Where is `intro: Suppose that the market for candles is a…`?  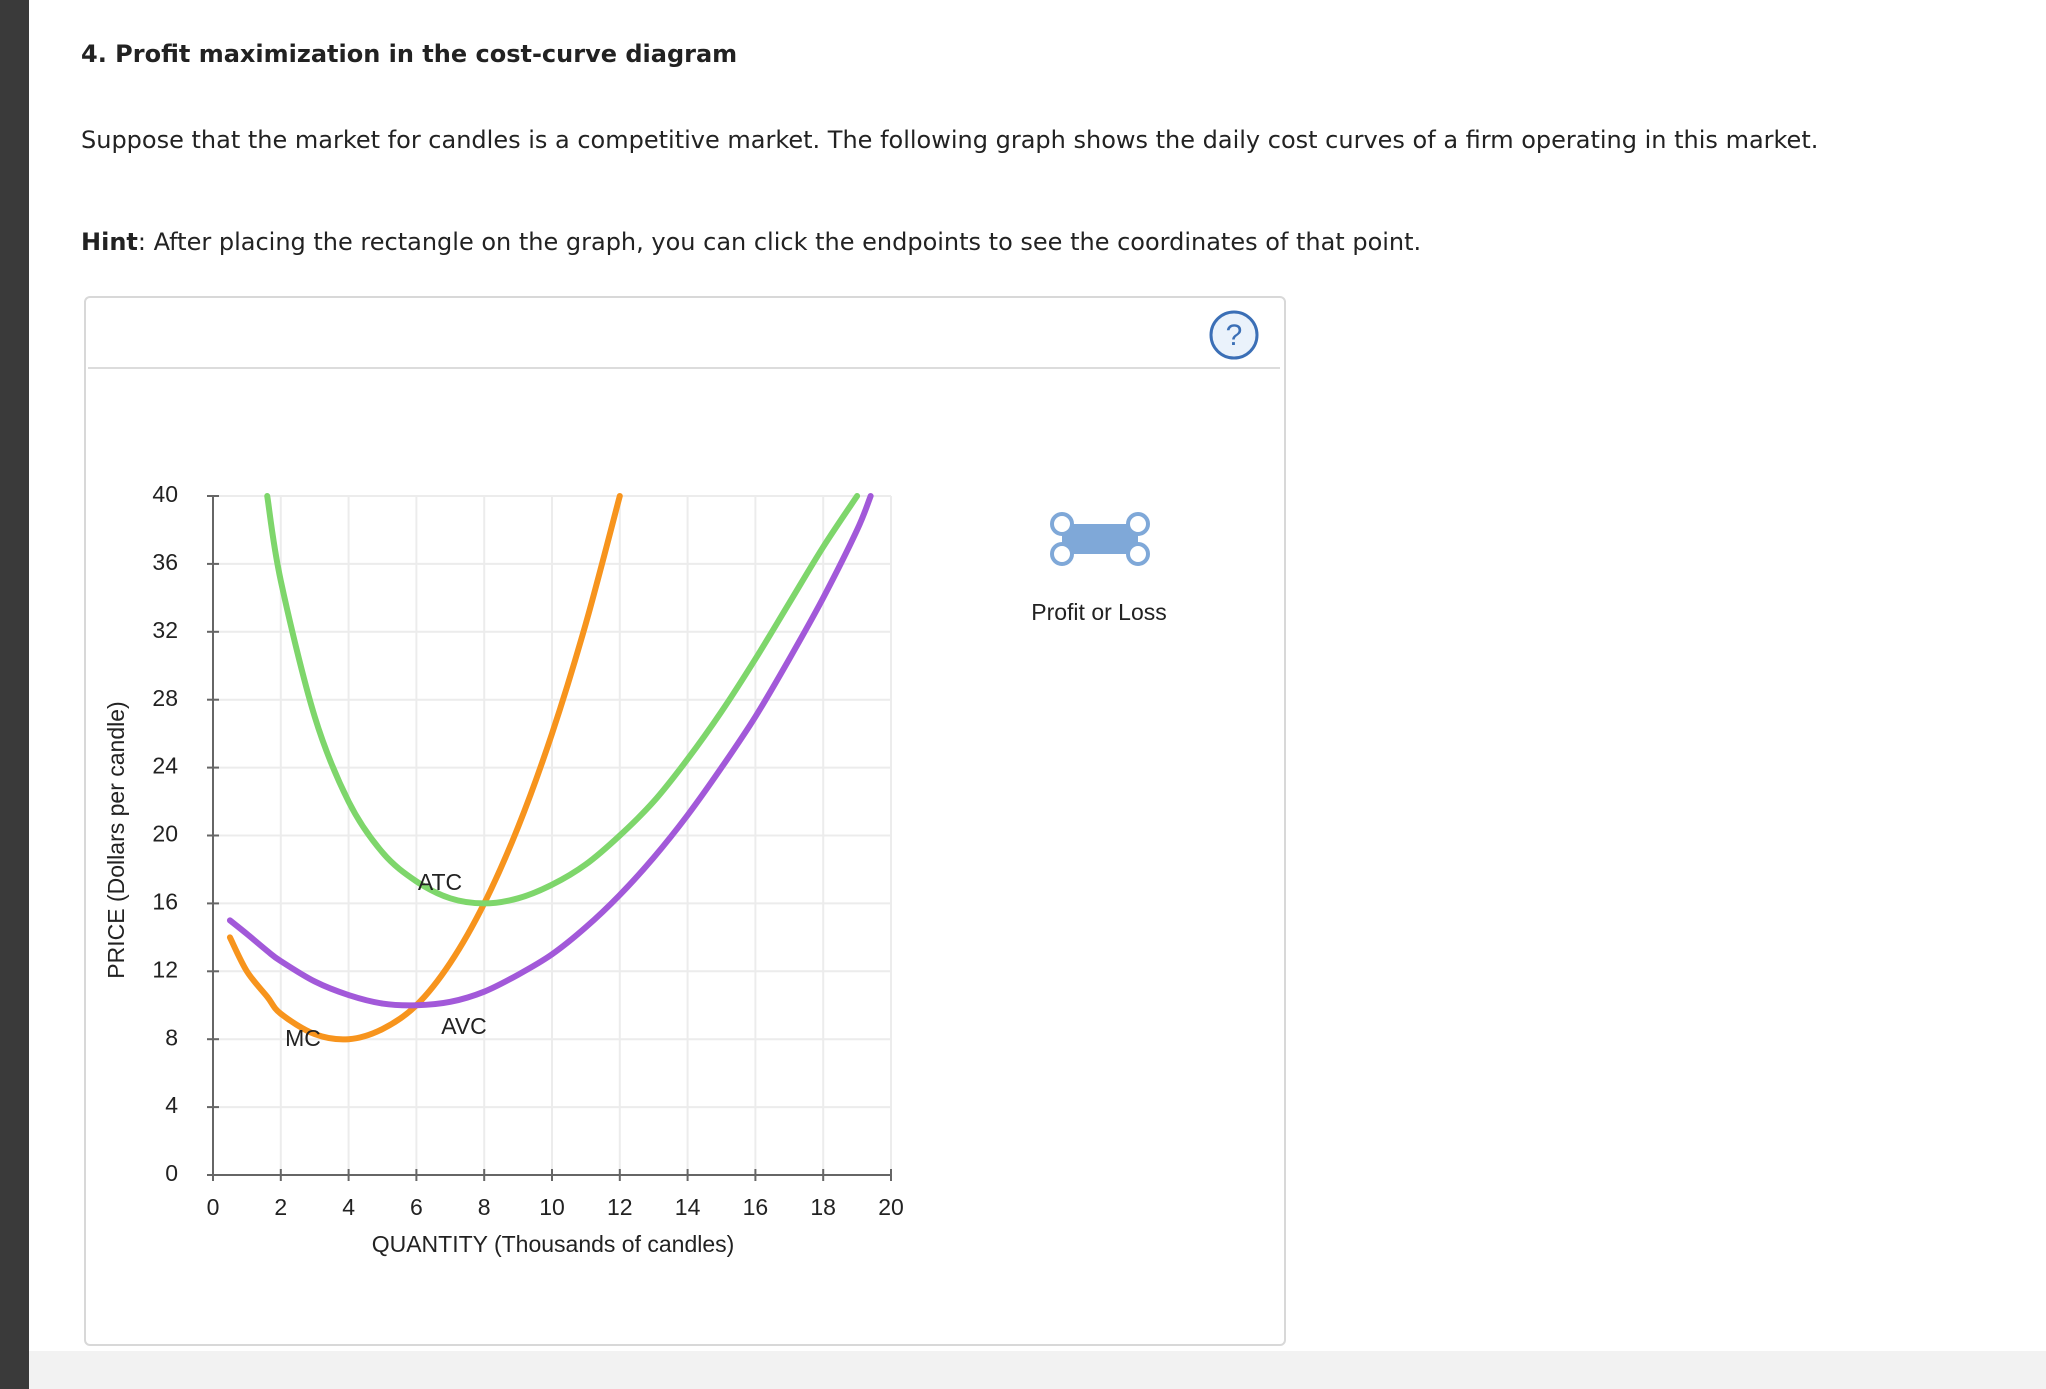
intro: Suppose that the market for candles is a… is located at coordinates (950, 140).